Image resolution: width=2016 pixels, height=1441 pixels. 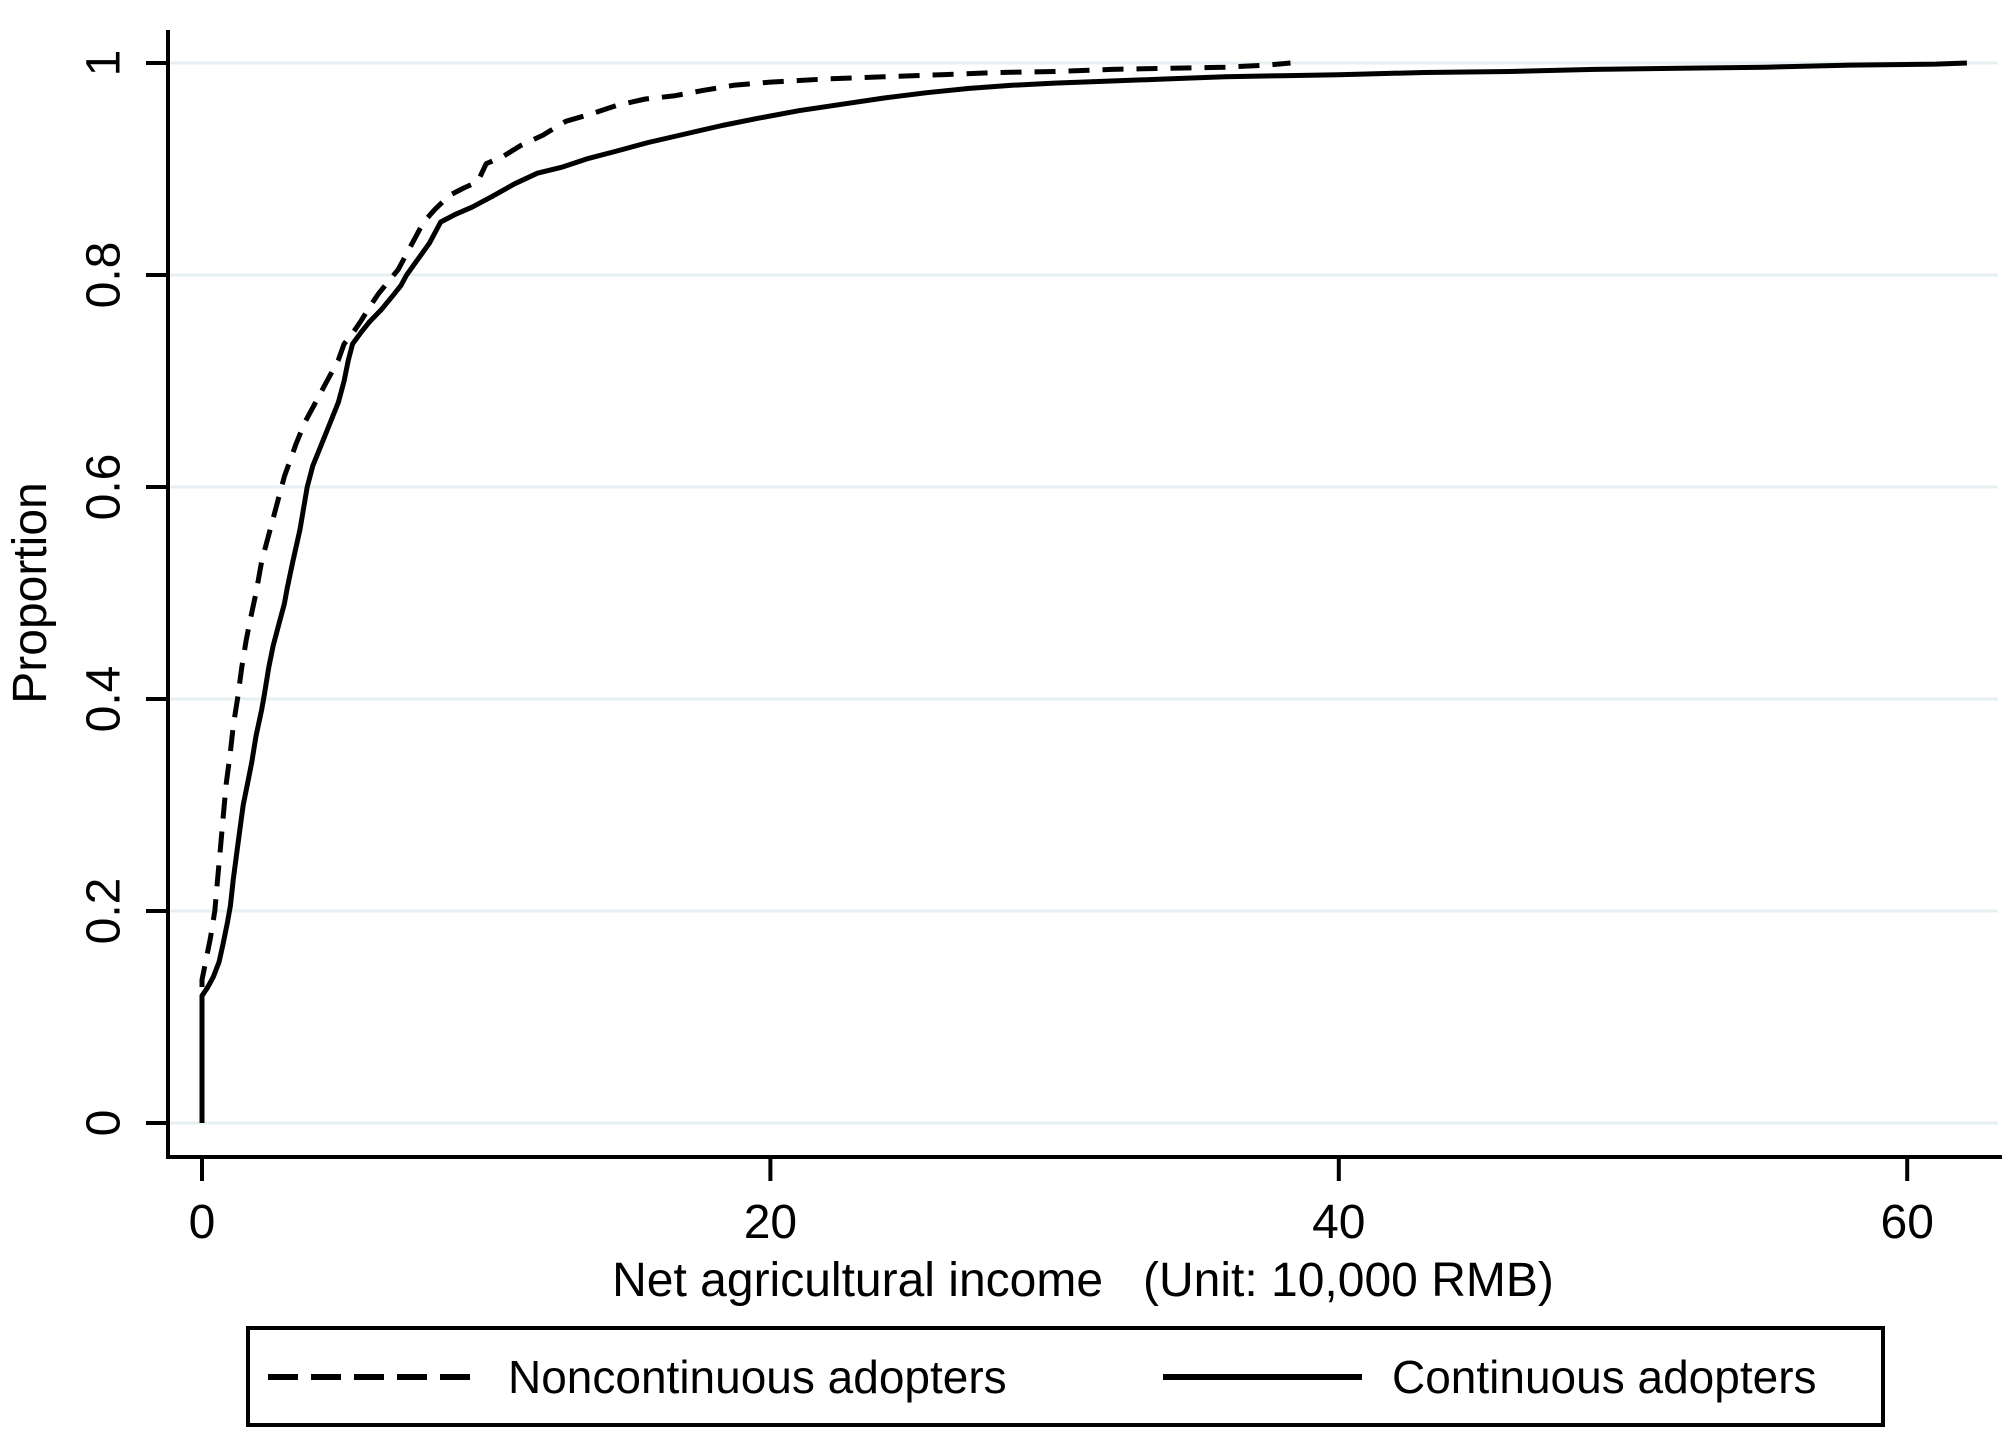 What do you see at coordinates (104, 275) in the screenshot?
I see `y-tick-label-0.8: 0.8` at bounding box center [104, 275].